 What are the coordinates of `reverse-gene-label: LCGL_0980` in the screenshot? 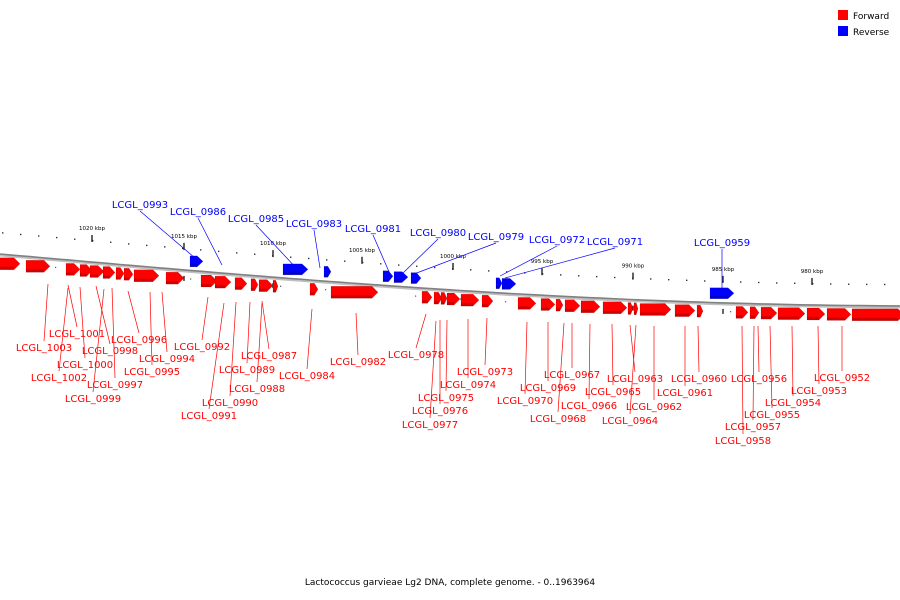 It's located at (438, 233).